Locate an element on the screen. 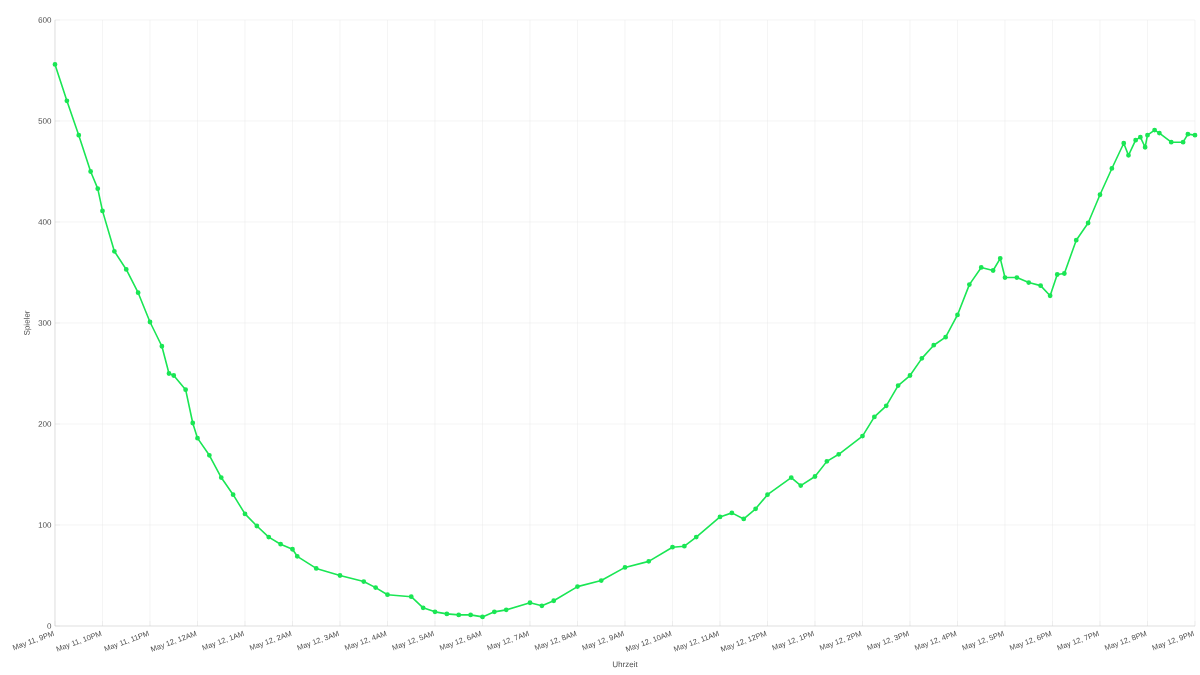 The image size is (1200, 675). y-tick-label: 200 is located at coordinates (45, 424).